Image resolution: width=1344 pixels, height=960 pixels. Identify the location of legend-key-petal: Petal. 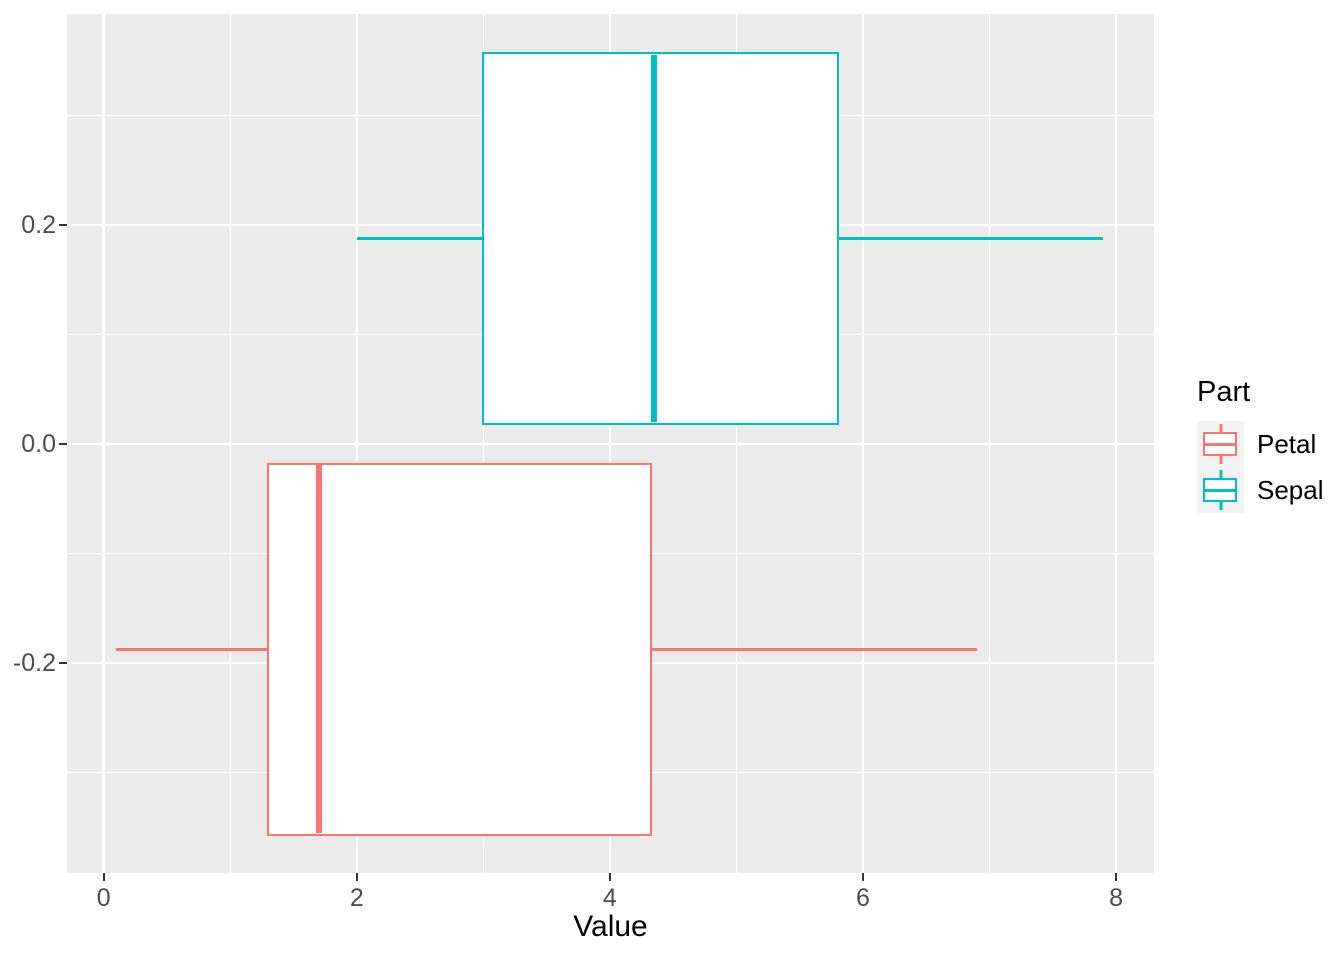
(1260, 444).